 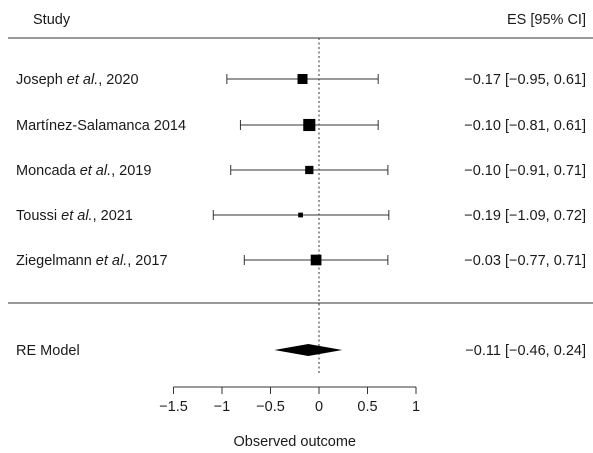 What do you see at coordinates (83, 171) in the screenshot?
I see `study-label: Moncada et al., 2019` at bounding box center [83, 171].